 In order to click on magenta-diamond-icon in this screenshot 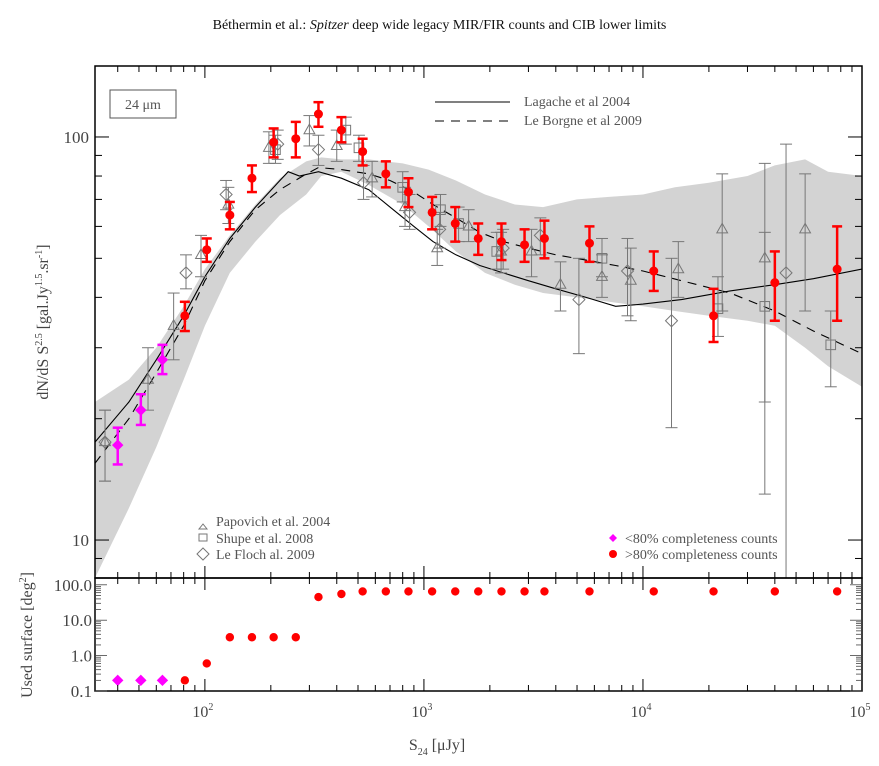, I will do `click(613, 538)`.